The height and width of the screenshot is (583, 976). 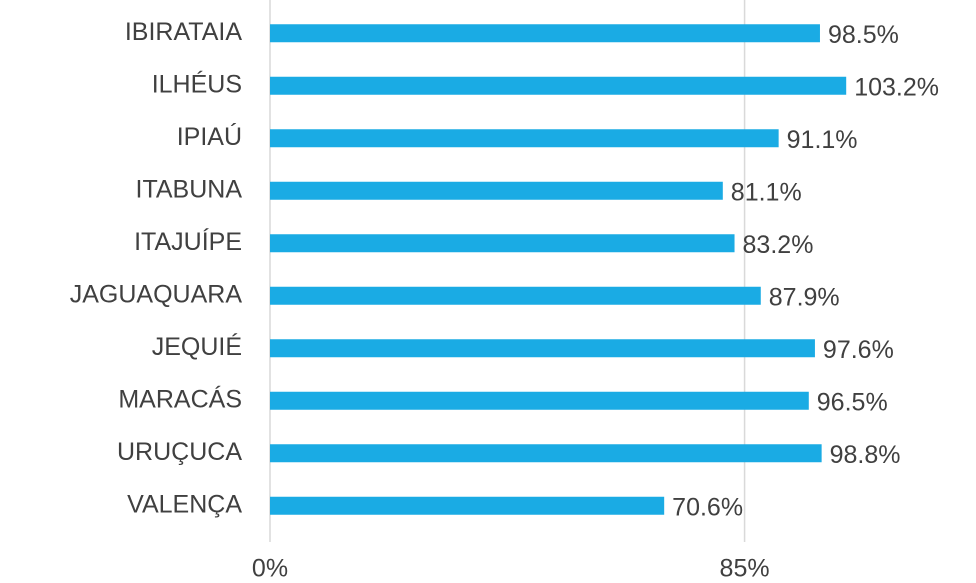 I want to click on data-label: 98.8%, so click(x=865, y=455).